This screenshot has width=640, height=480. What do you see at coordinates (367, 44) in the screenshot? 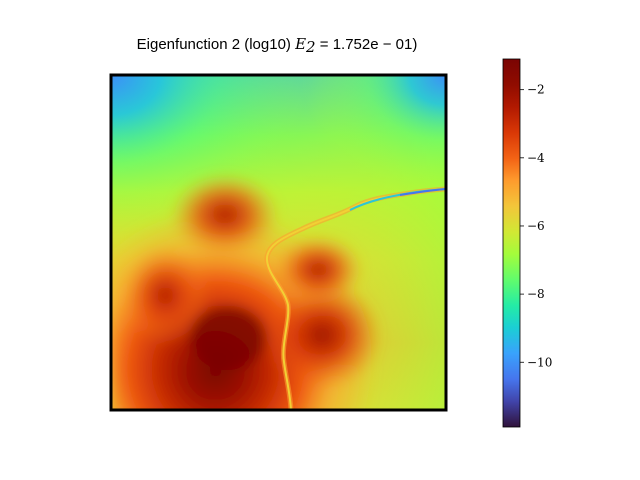
I see `title-suffix: = 1.752e − 01)` at bounding box center [367, 44].